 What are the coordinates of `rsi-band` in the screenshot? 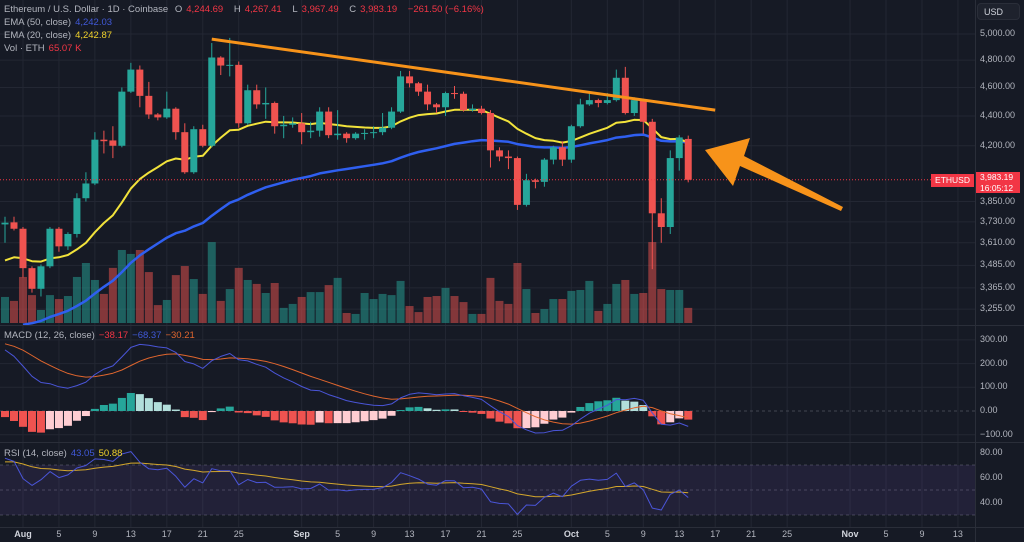 It's located at (487, 490).